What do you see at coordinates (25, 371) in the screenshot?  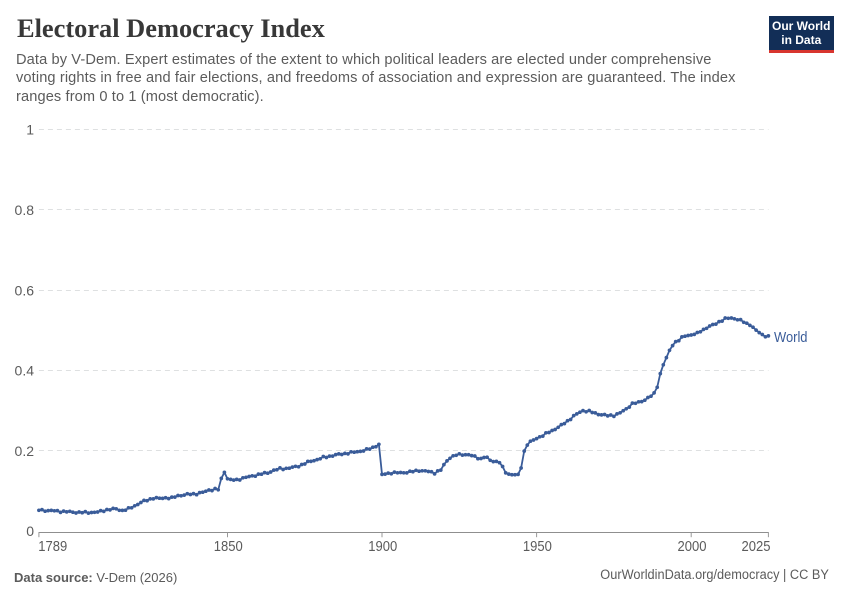 I see `svg-text: 0.4` at bounding box center [25, 371].